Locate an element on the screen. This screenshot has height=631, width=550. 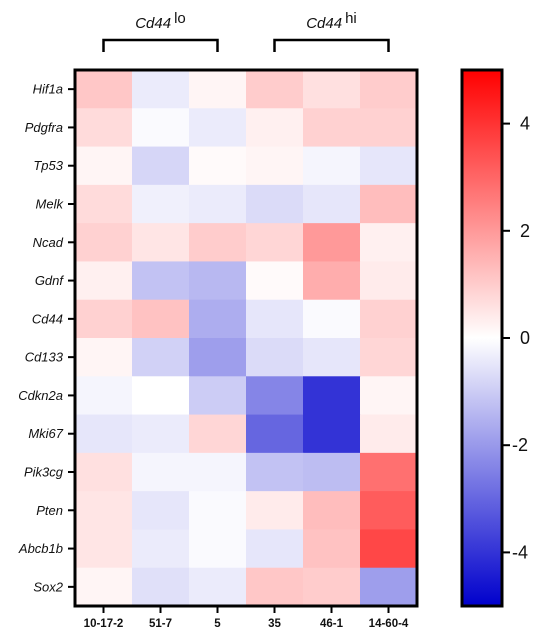
colorbar-label--4: -4 is located at coordinates (520, 552).